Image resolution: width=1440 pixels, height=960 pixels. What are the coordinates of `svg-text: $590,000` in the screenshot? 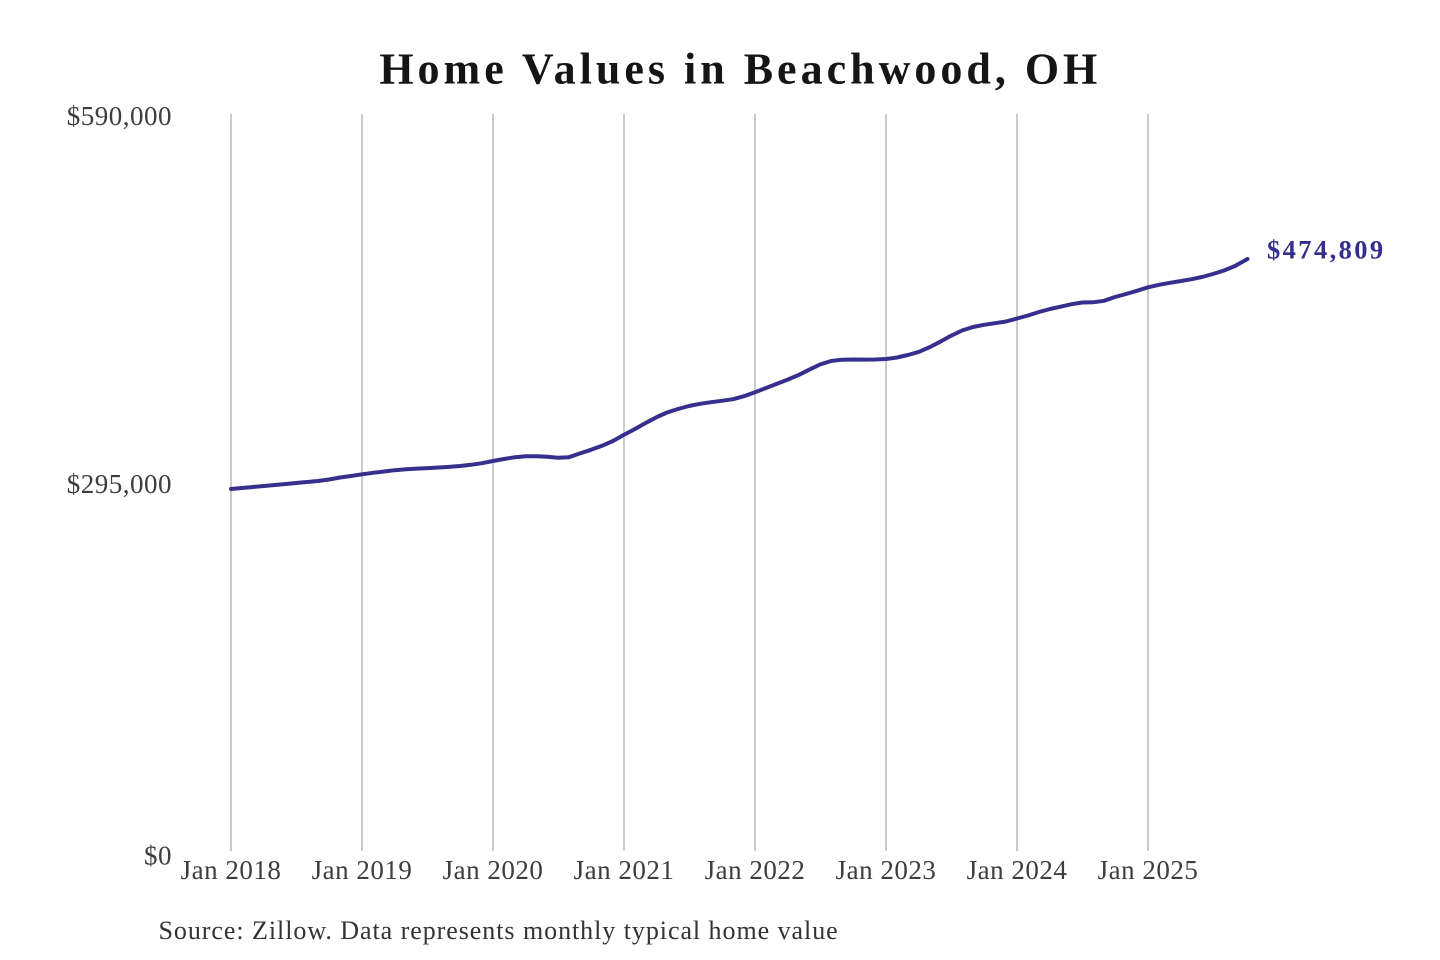 It's located at (119, 116).